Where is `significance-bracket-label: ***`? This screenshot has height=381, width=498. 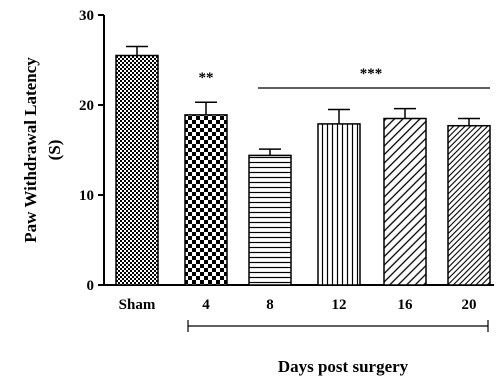 significance-bracket-label: *** is located at coordinates (371, 74).